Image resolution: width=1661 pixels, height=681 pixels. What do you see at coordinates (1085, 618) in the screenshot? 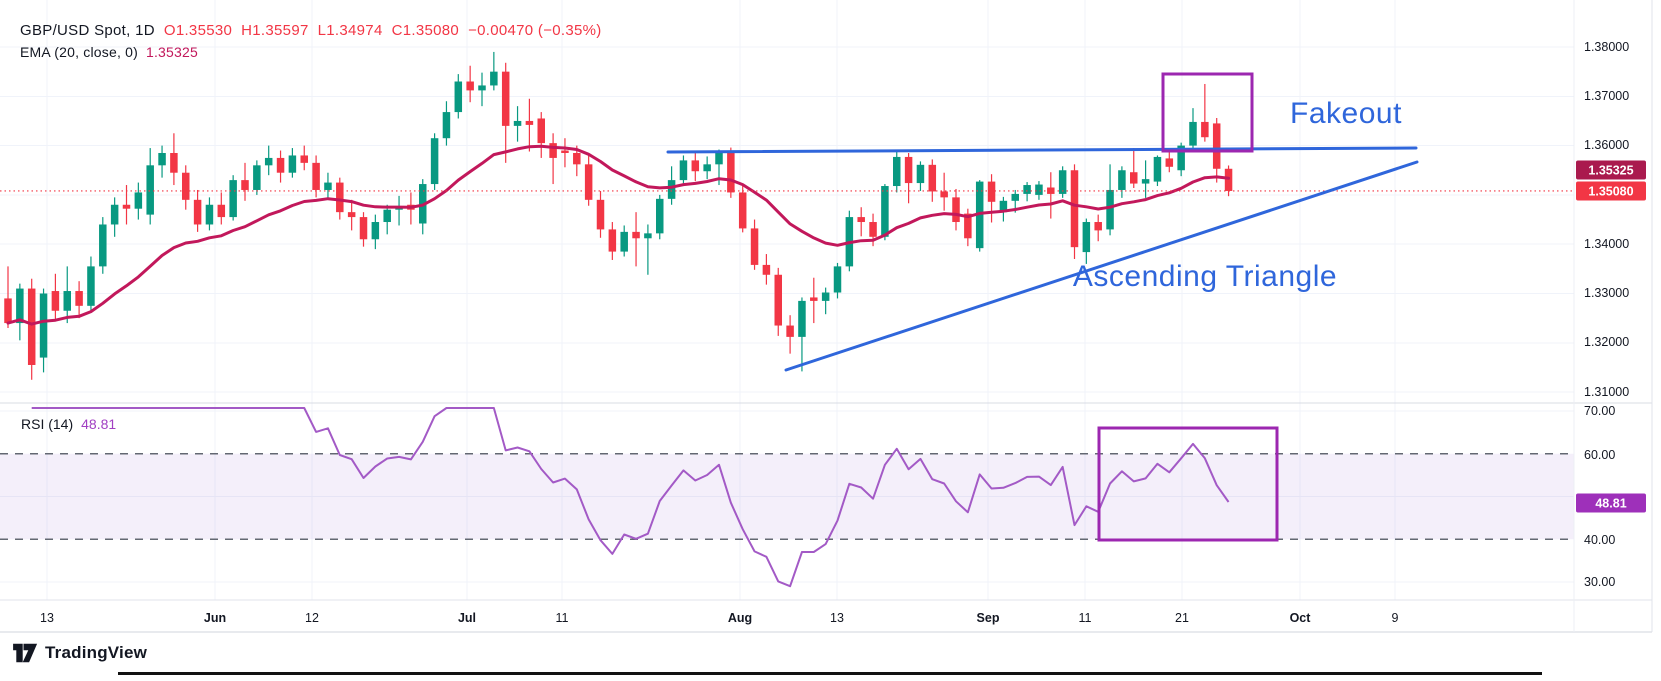
I see `time-axis-label: 11` at bounding box center [1085, 618].